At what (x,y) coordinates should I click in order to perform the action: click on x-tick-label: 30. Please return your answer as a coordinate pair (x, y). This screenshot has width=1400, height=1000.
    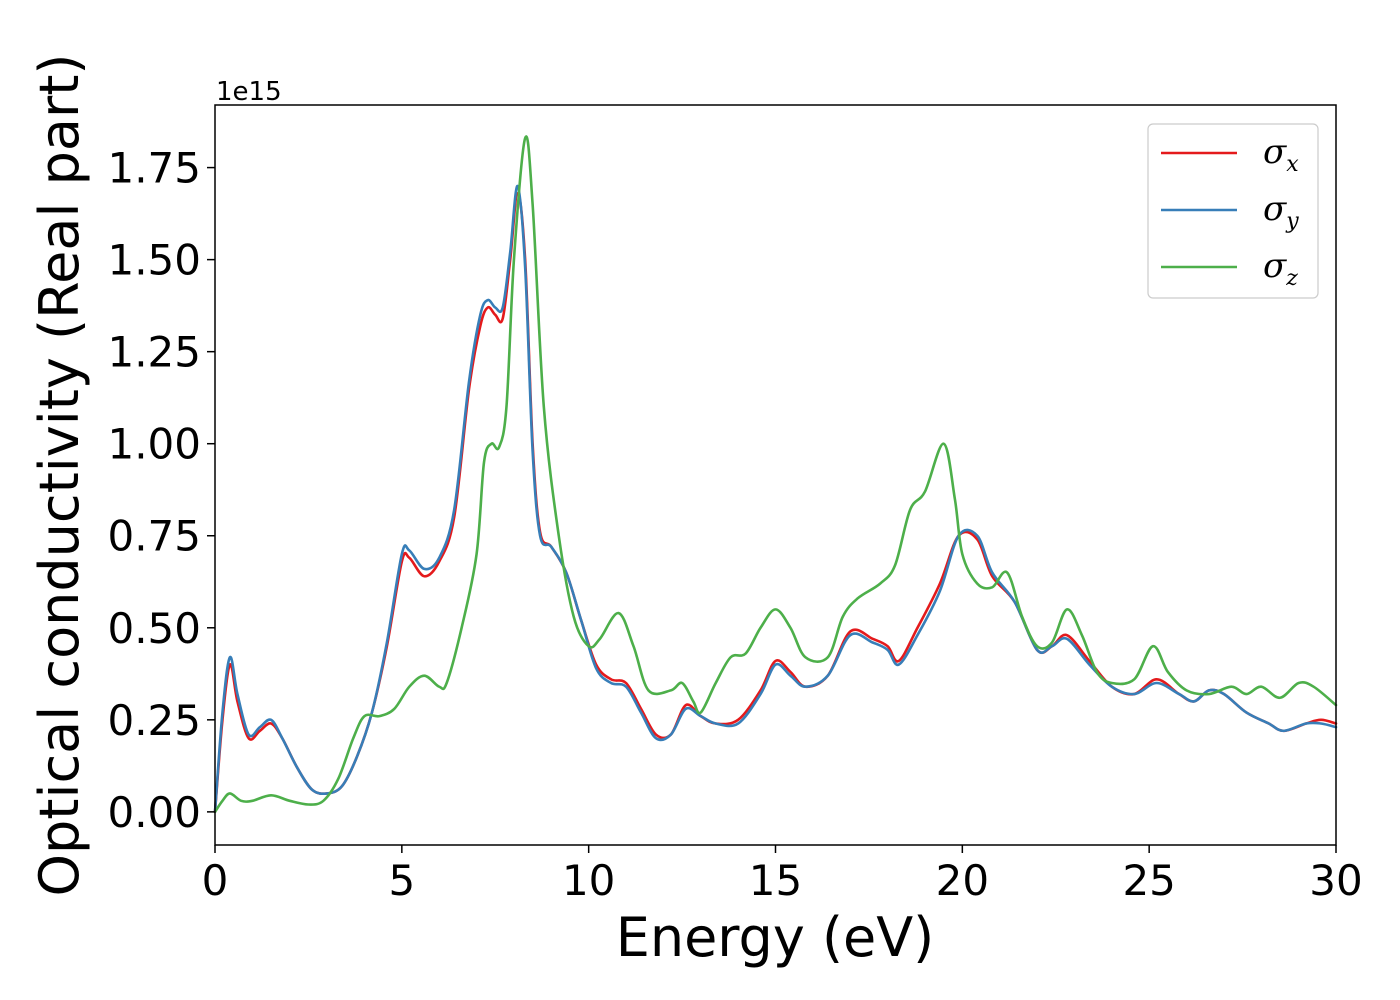
    Looking at the image, I should click on (1335, 880).